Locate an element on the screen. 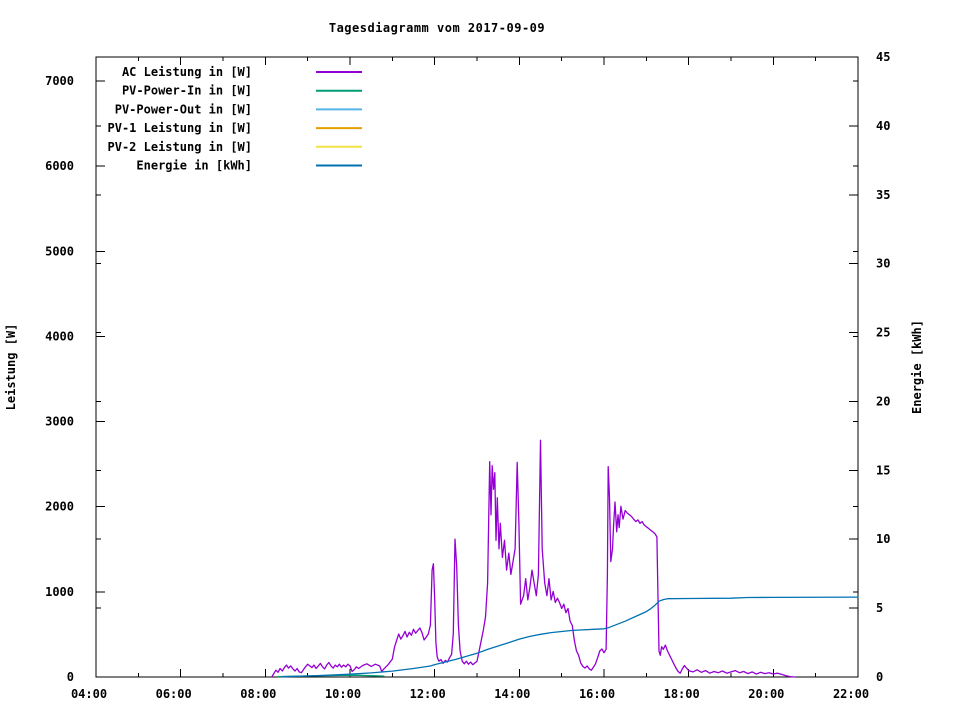 Image resolution: width=960 pixels, height=720 pixels. y-tick-label: 1000 is located at coordinates (59, 592).